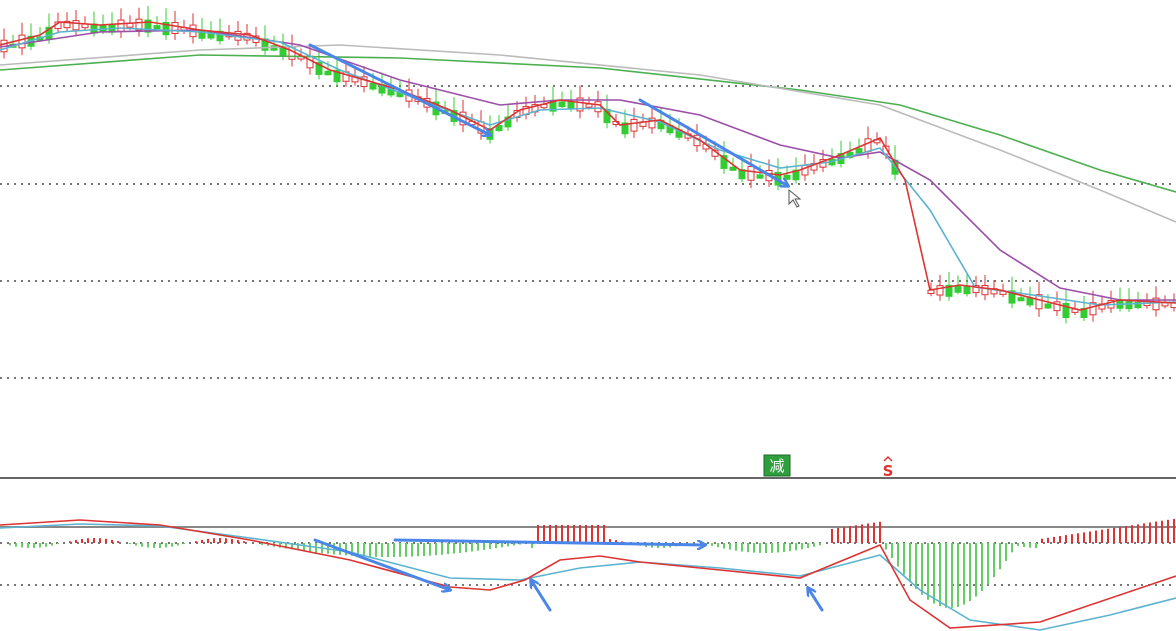 Image resolution: width=1176 pixels, height=631 pixels. I want to click on sell-label: S, so click(888, 471).